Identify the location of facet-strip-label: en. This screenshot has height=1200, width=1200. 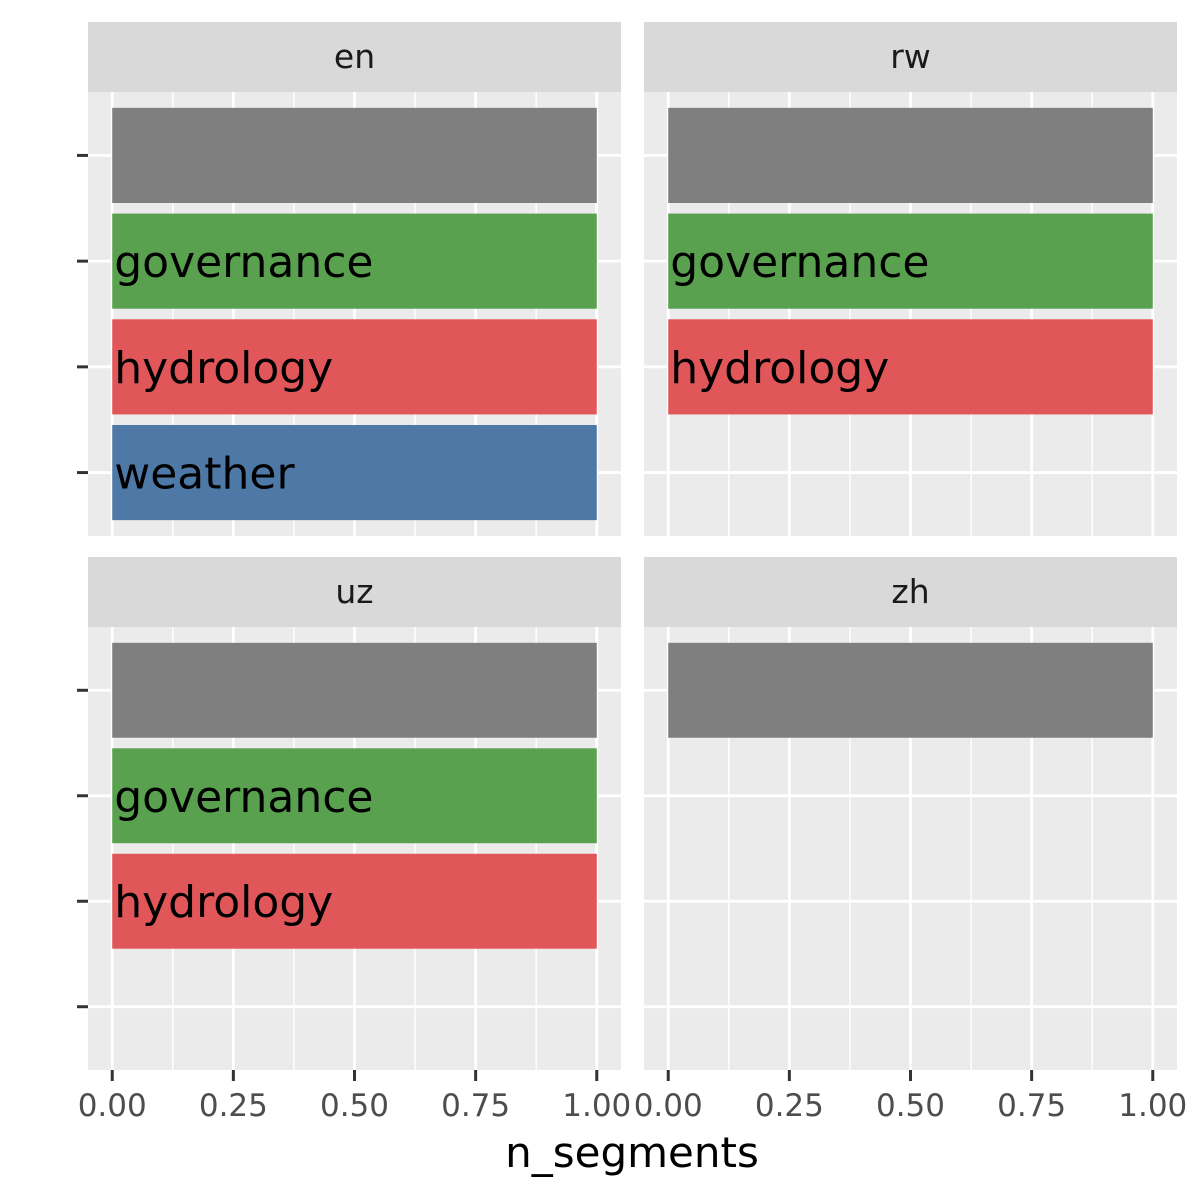
(354, 56).